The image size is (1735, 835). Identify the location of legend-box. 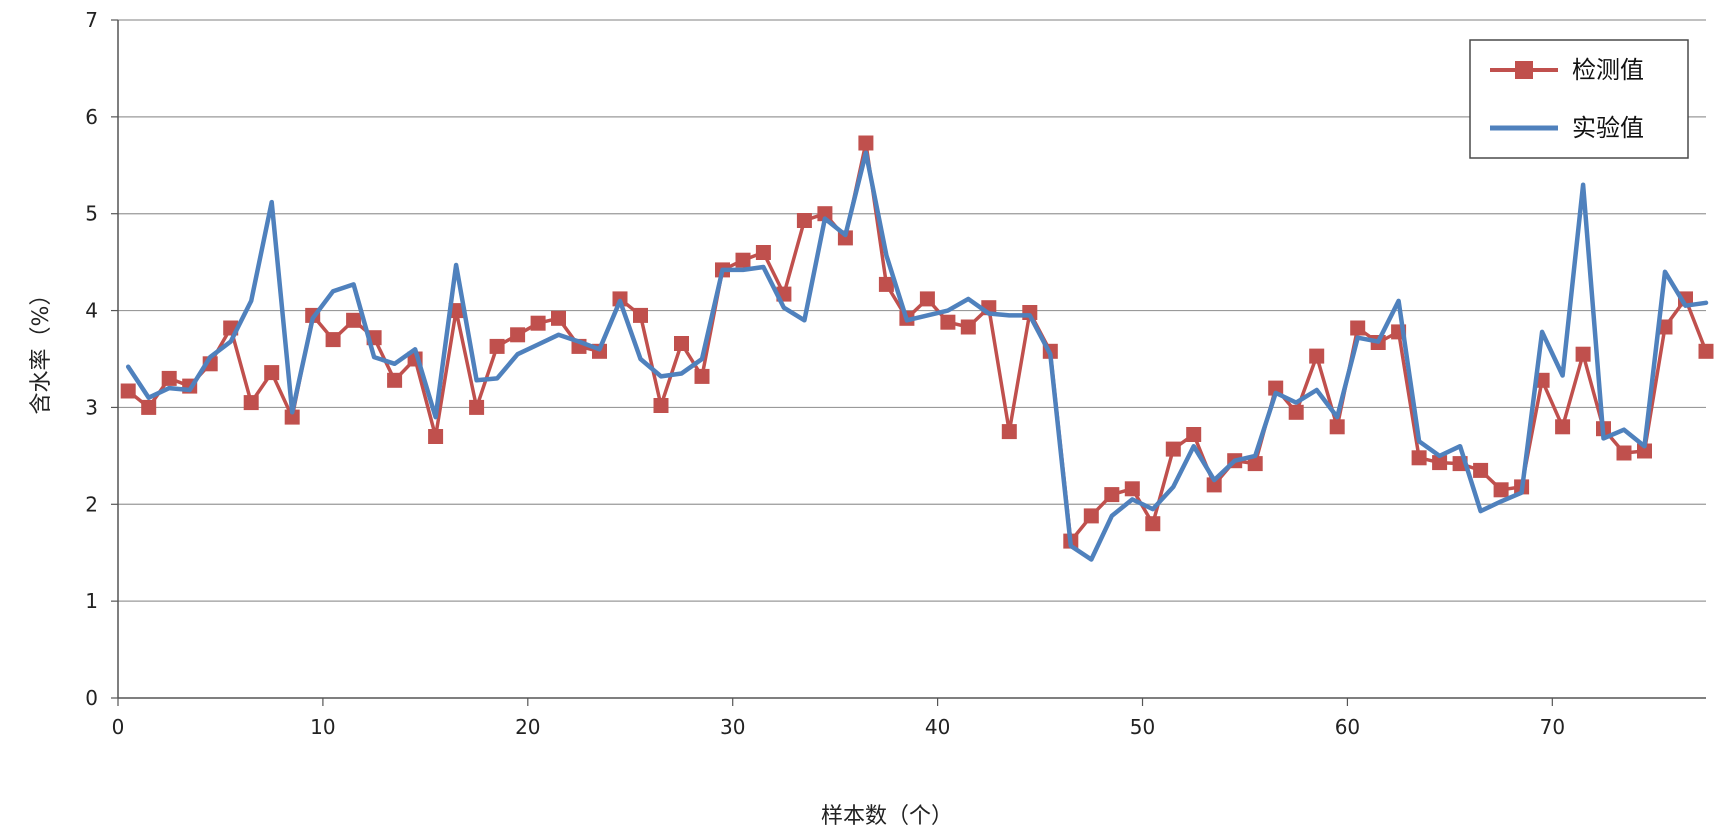
(1579, 99).